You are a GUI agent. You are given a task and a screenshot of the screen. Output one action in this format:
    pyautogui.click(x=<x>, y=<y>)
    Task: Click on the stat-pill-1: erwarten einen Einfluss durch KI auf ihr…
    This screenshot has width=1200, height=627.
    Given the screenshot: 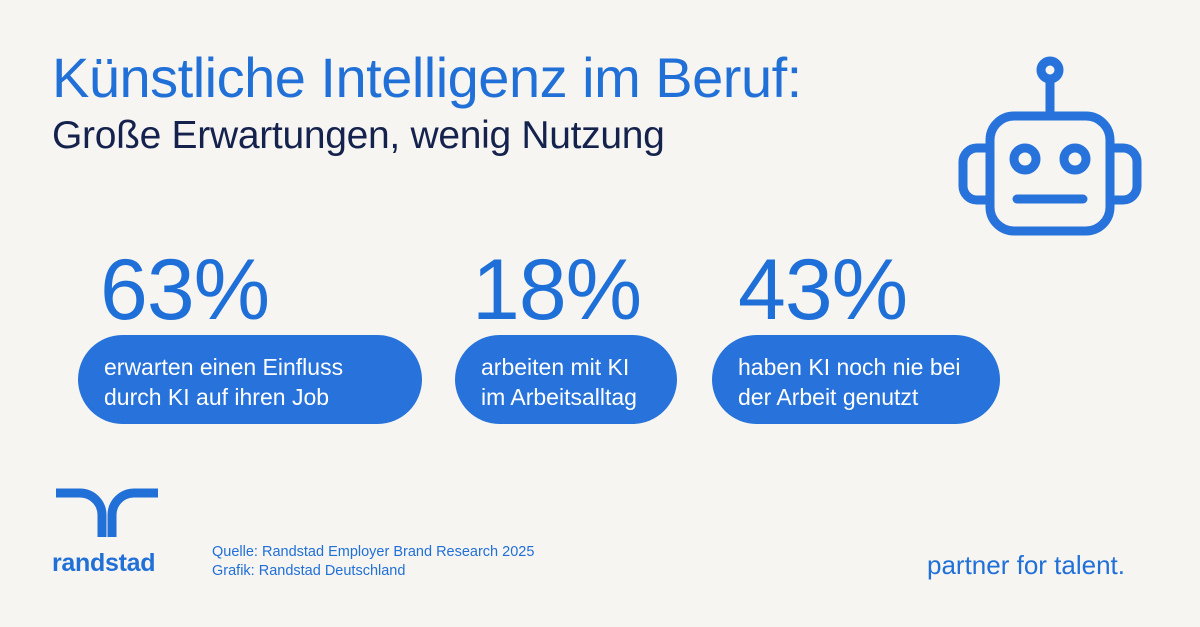 What is the action you would take?
    pyautogui.click(x=250, y=379)
    